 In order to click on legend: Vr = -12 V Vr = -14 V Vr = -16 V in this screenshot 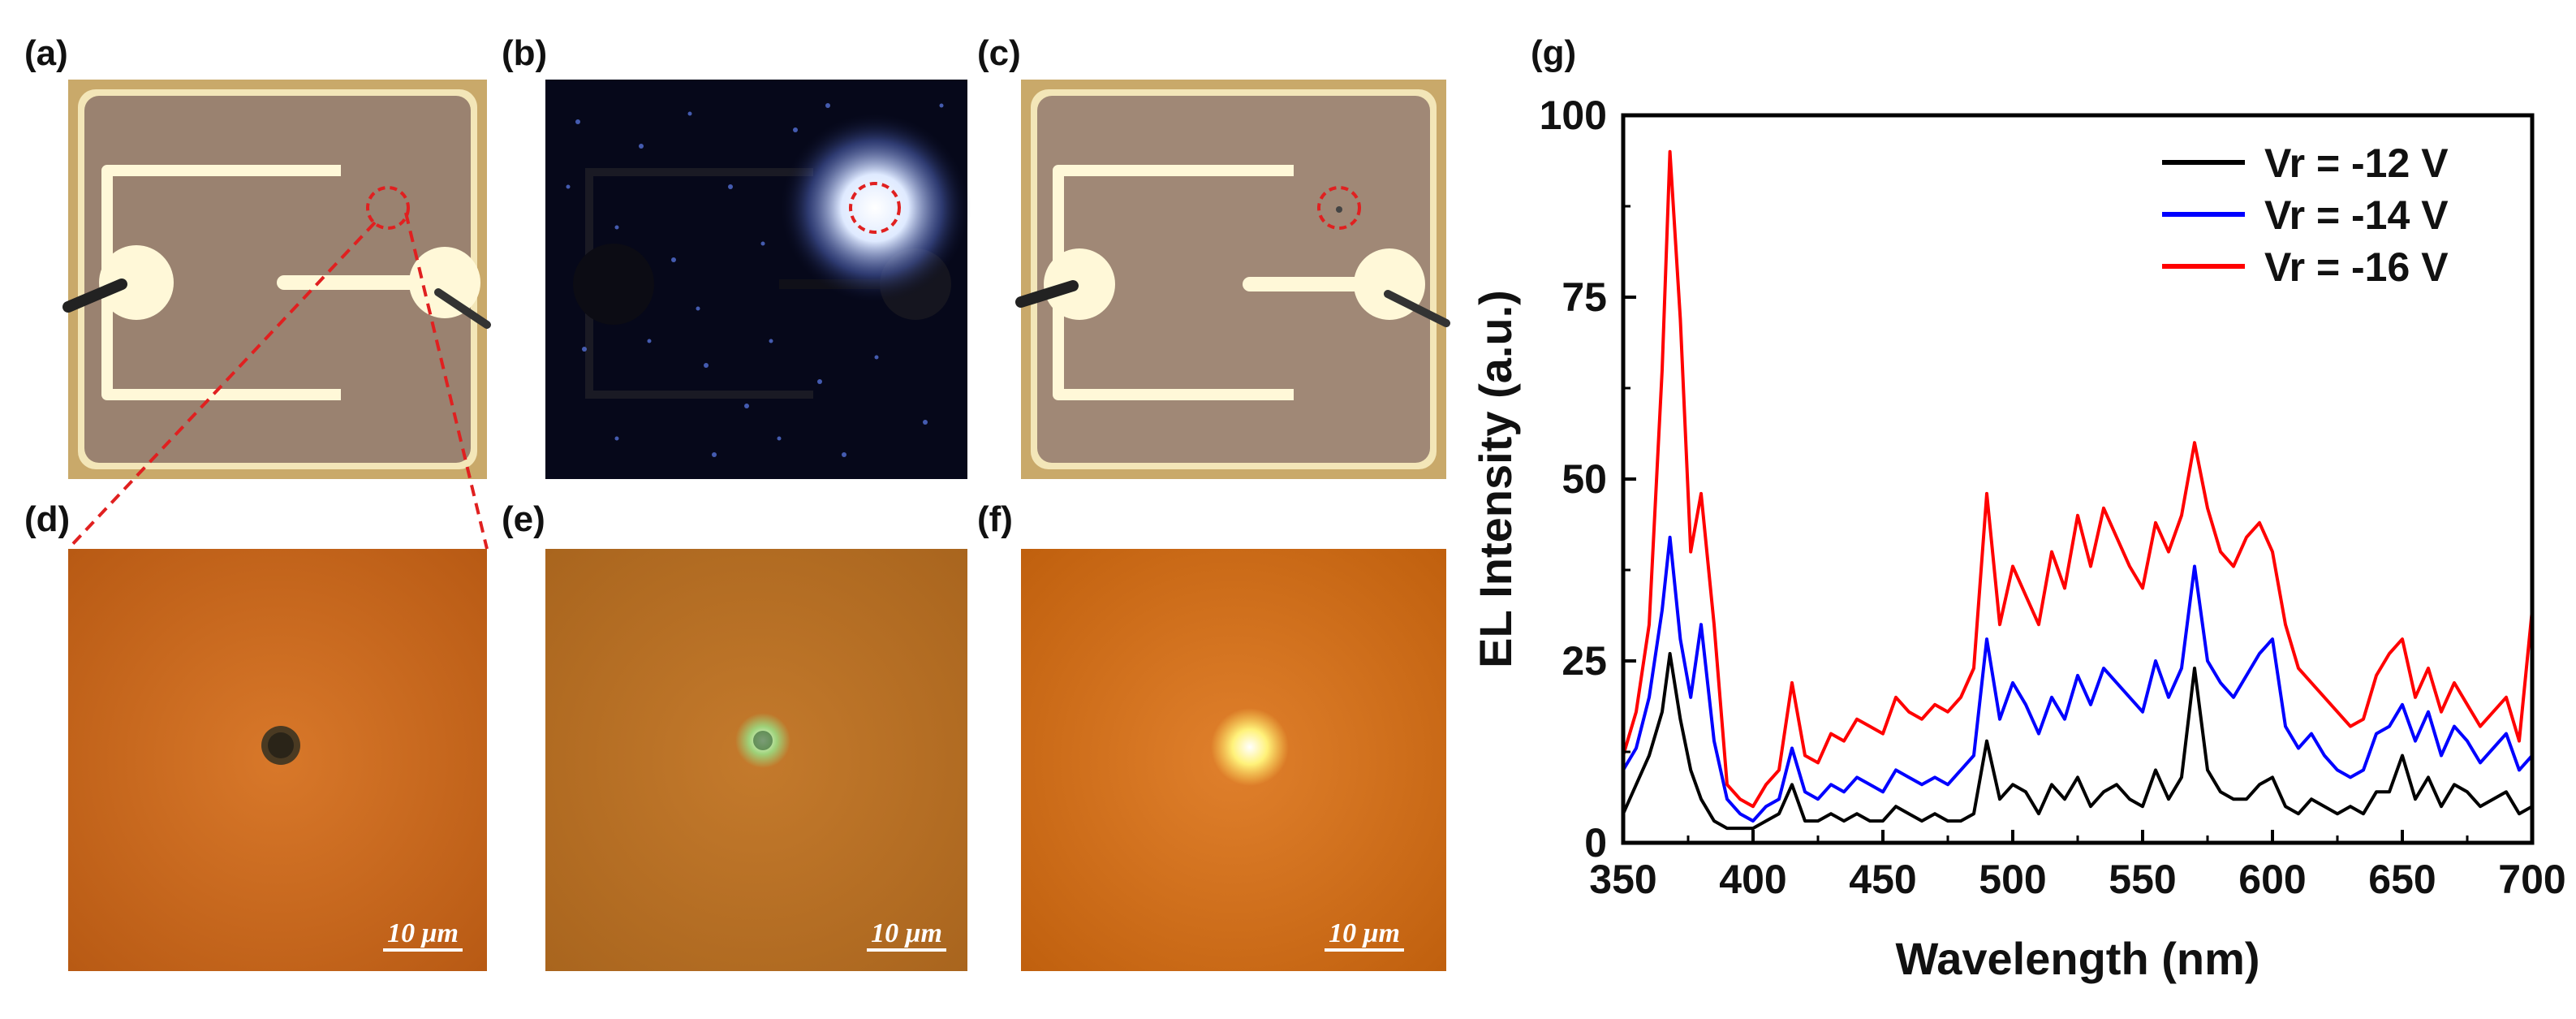, I will do `click(2306, 215)`.